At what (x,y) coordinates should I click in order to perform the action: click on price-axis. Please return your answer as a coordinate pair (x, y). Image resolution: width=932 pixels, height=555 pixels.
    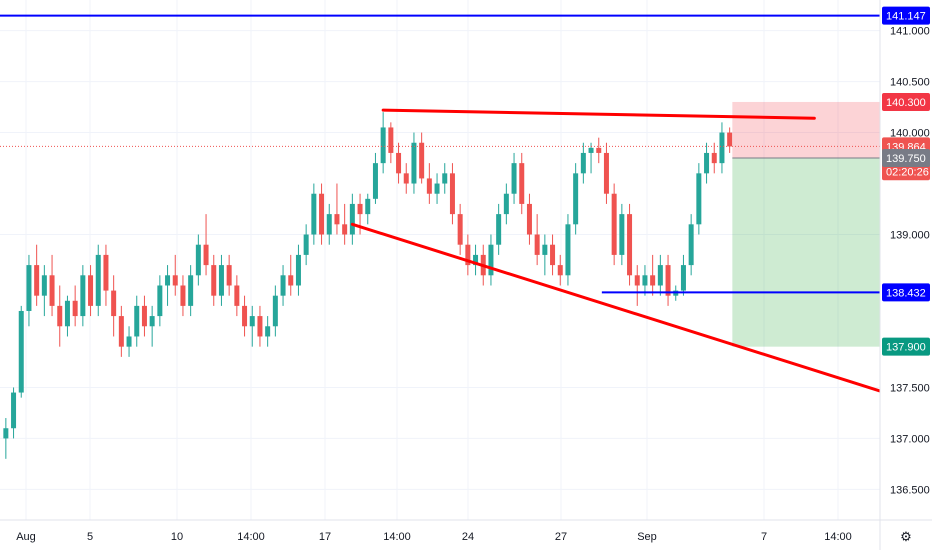
    Looking at the image, I should click on (906, 275).